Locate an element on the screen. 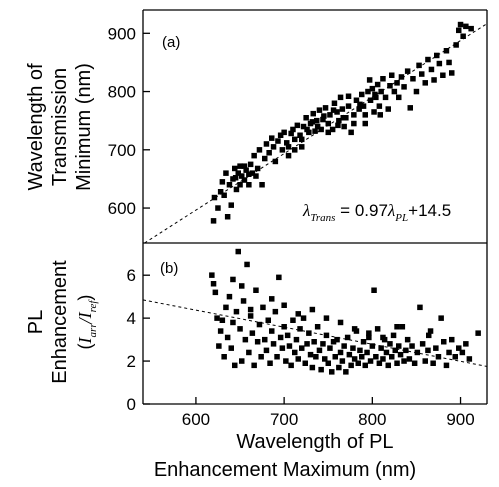  formula-open: ( is located at coordinates (85, 346).